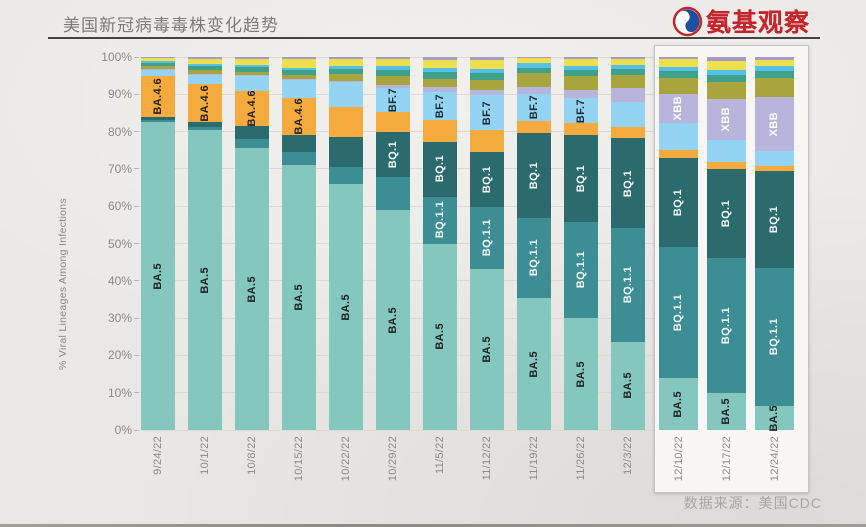  I want to click on bar-12/17/22: BA.5 BQ.1.1 BQ.1 XBB 12/17/22, so click(726, 269).